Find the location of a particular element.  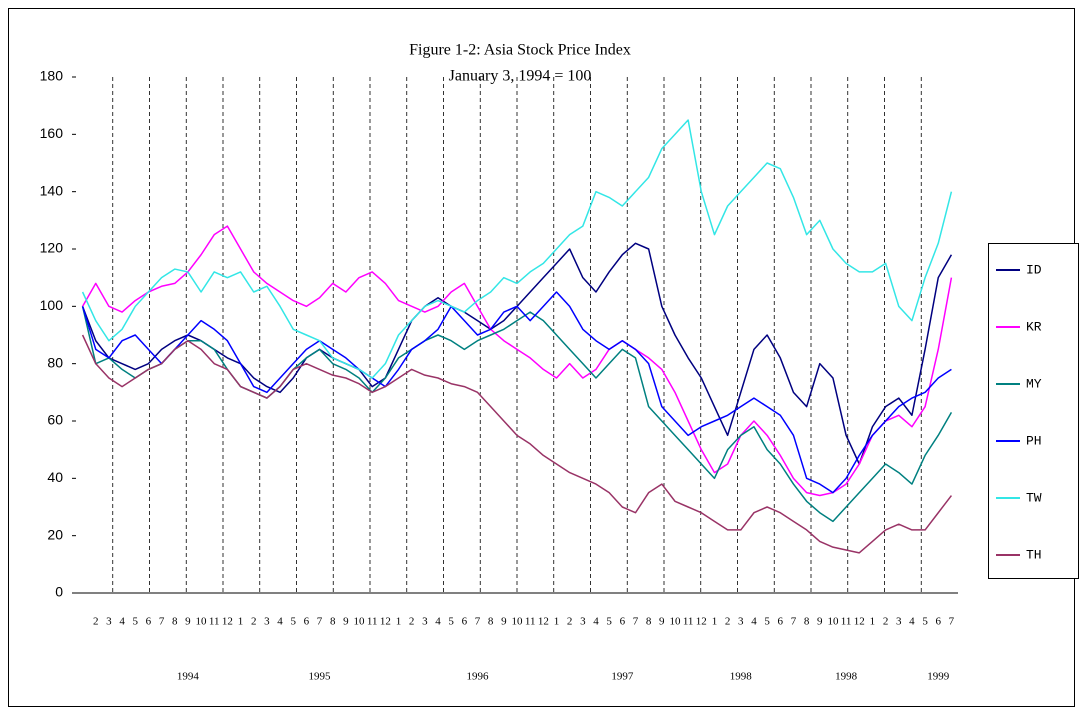

y-tick-label: 120 is located at coordinates (52, 248).